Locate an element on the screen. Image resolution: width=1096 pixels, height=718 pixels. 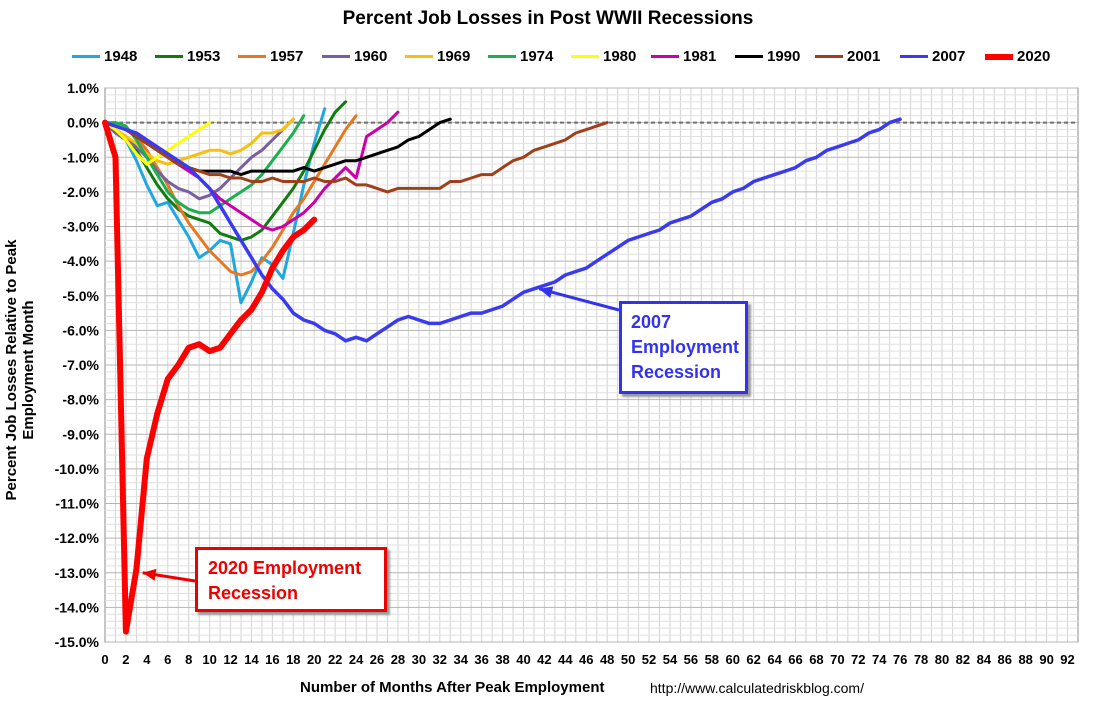
x-tick-label: 84 is located at coordinates (984, 659).